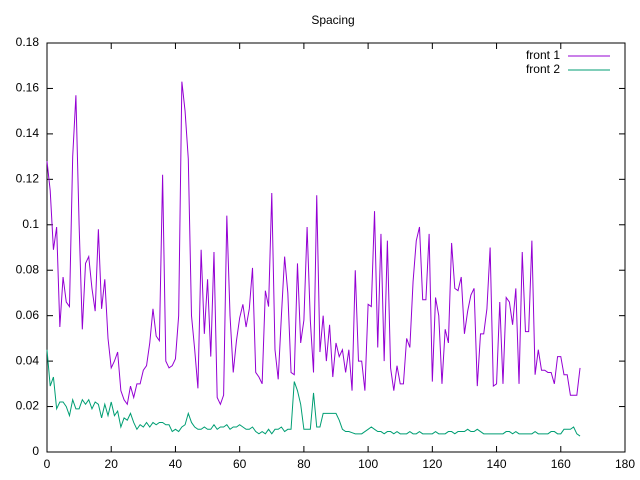  I want to click on x-tick-label: 120, so click(432, 464).